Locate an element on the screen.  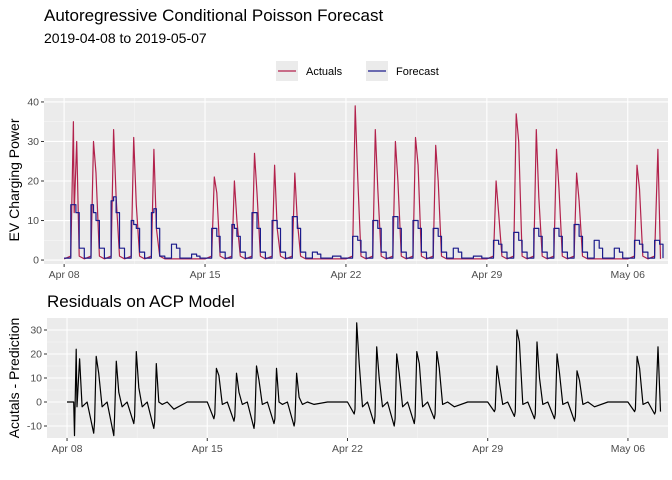
bottom-y-tick-label: -10 is located at coordinates (34, 427).